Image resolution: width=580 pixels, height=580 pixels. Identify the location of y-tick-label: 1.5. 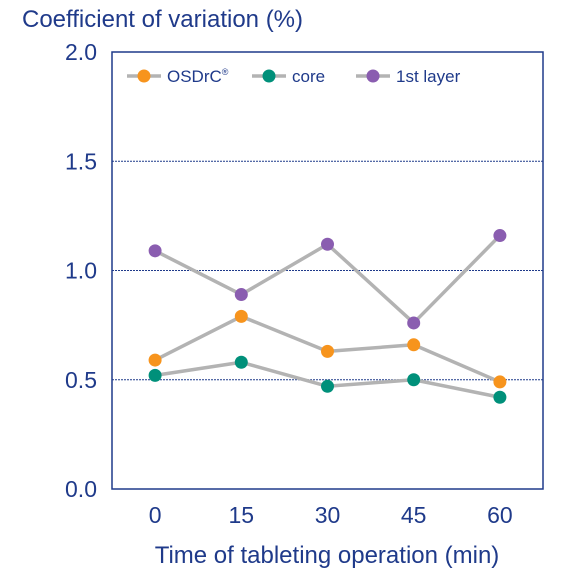
(81, 161).